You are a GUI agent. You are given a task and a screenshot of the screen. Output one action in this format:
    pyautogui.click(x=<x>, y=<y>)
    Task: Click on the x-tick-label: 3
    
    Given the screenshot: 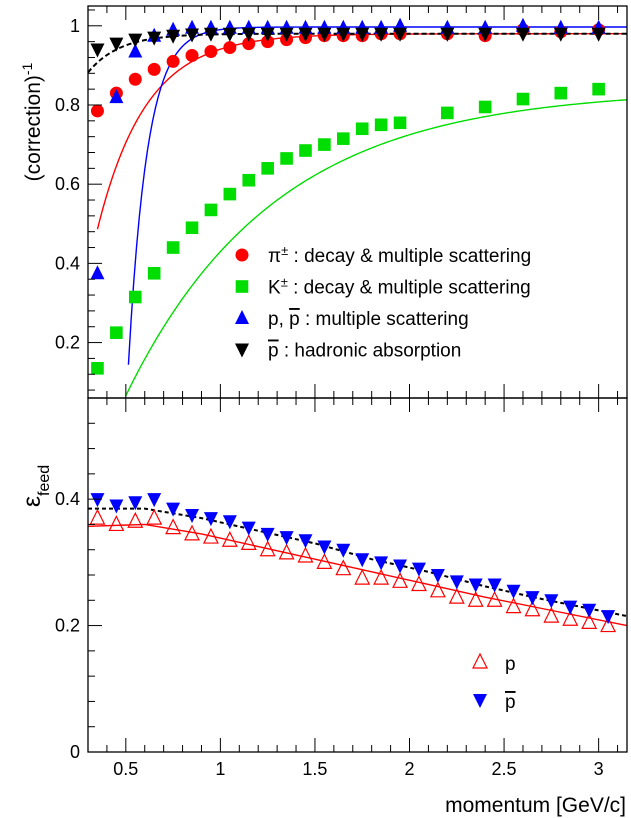 What is the action you would take?
    pyautogui.click(x=599, y=769)
    